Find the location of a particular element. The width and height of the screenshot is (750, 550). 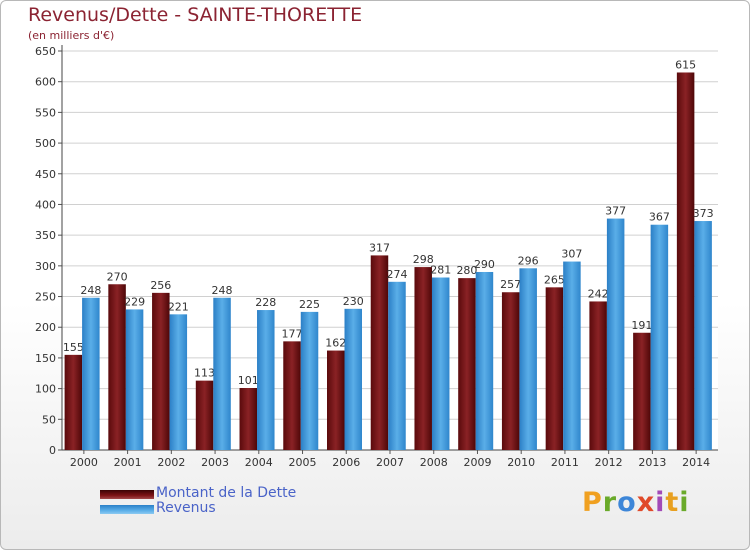

y-tick-label: 0 is located at coordinates (52, 450).